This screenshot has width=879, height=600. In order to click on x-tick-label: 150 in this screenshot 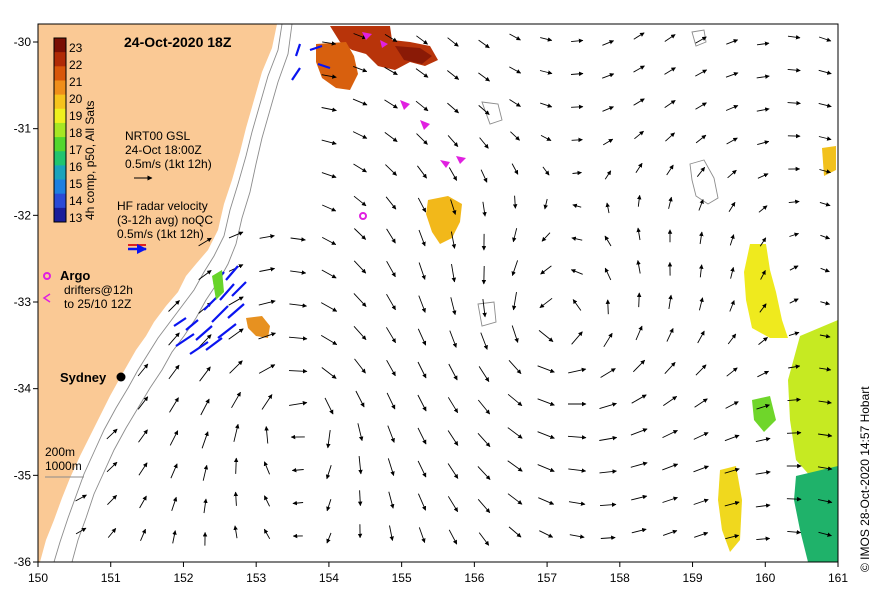, I will do `click(38, 578)`.